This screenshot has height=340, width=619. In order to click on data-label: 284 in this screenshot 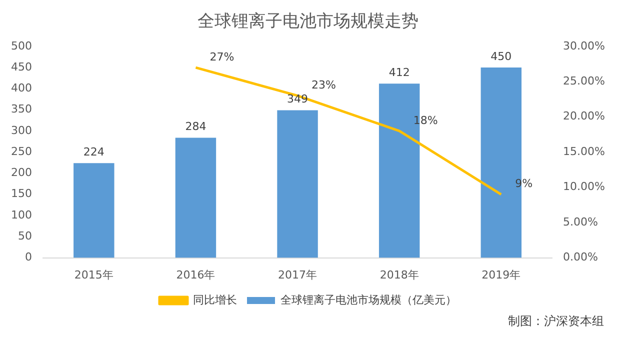, I will do `click(195, 127)`.